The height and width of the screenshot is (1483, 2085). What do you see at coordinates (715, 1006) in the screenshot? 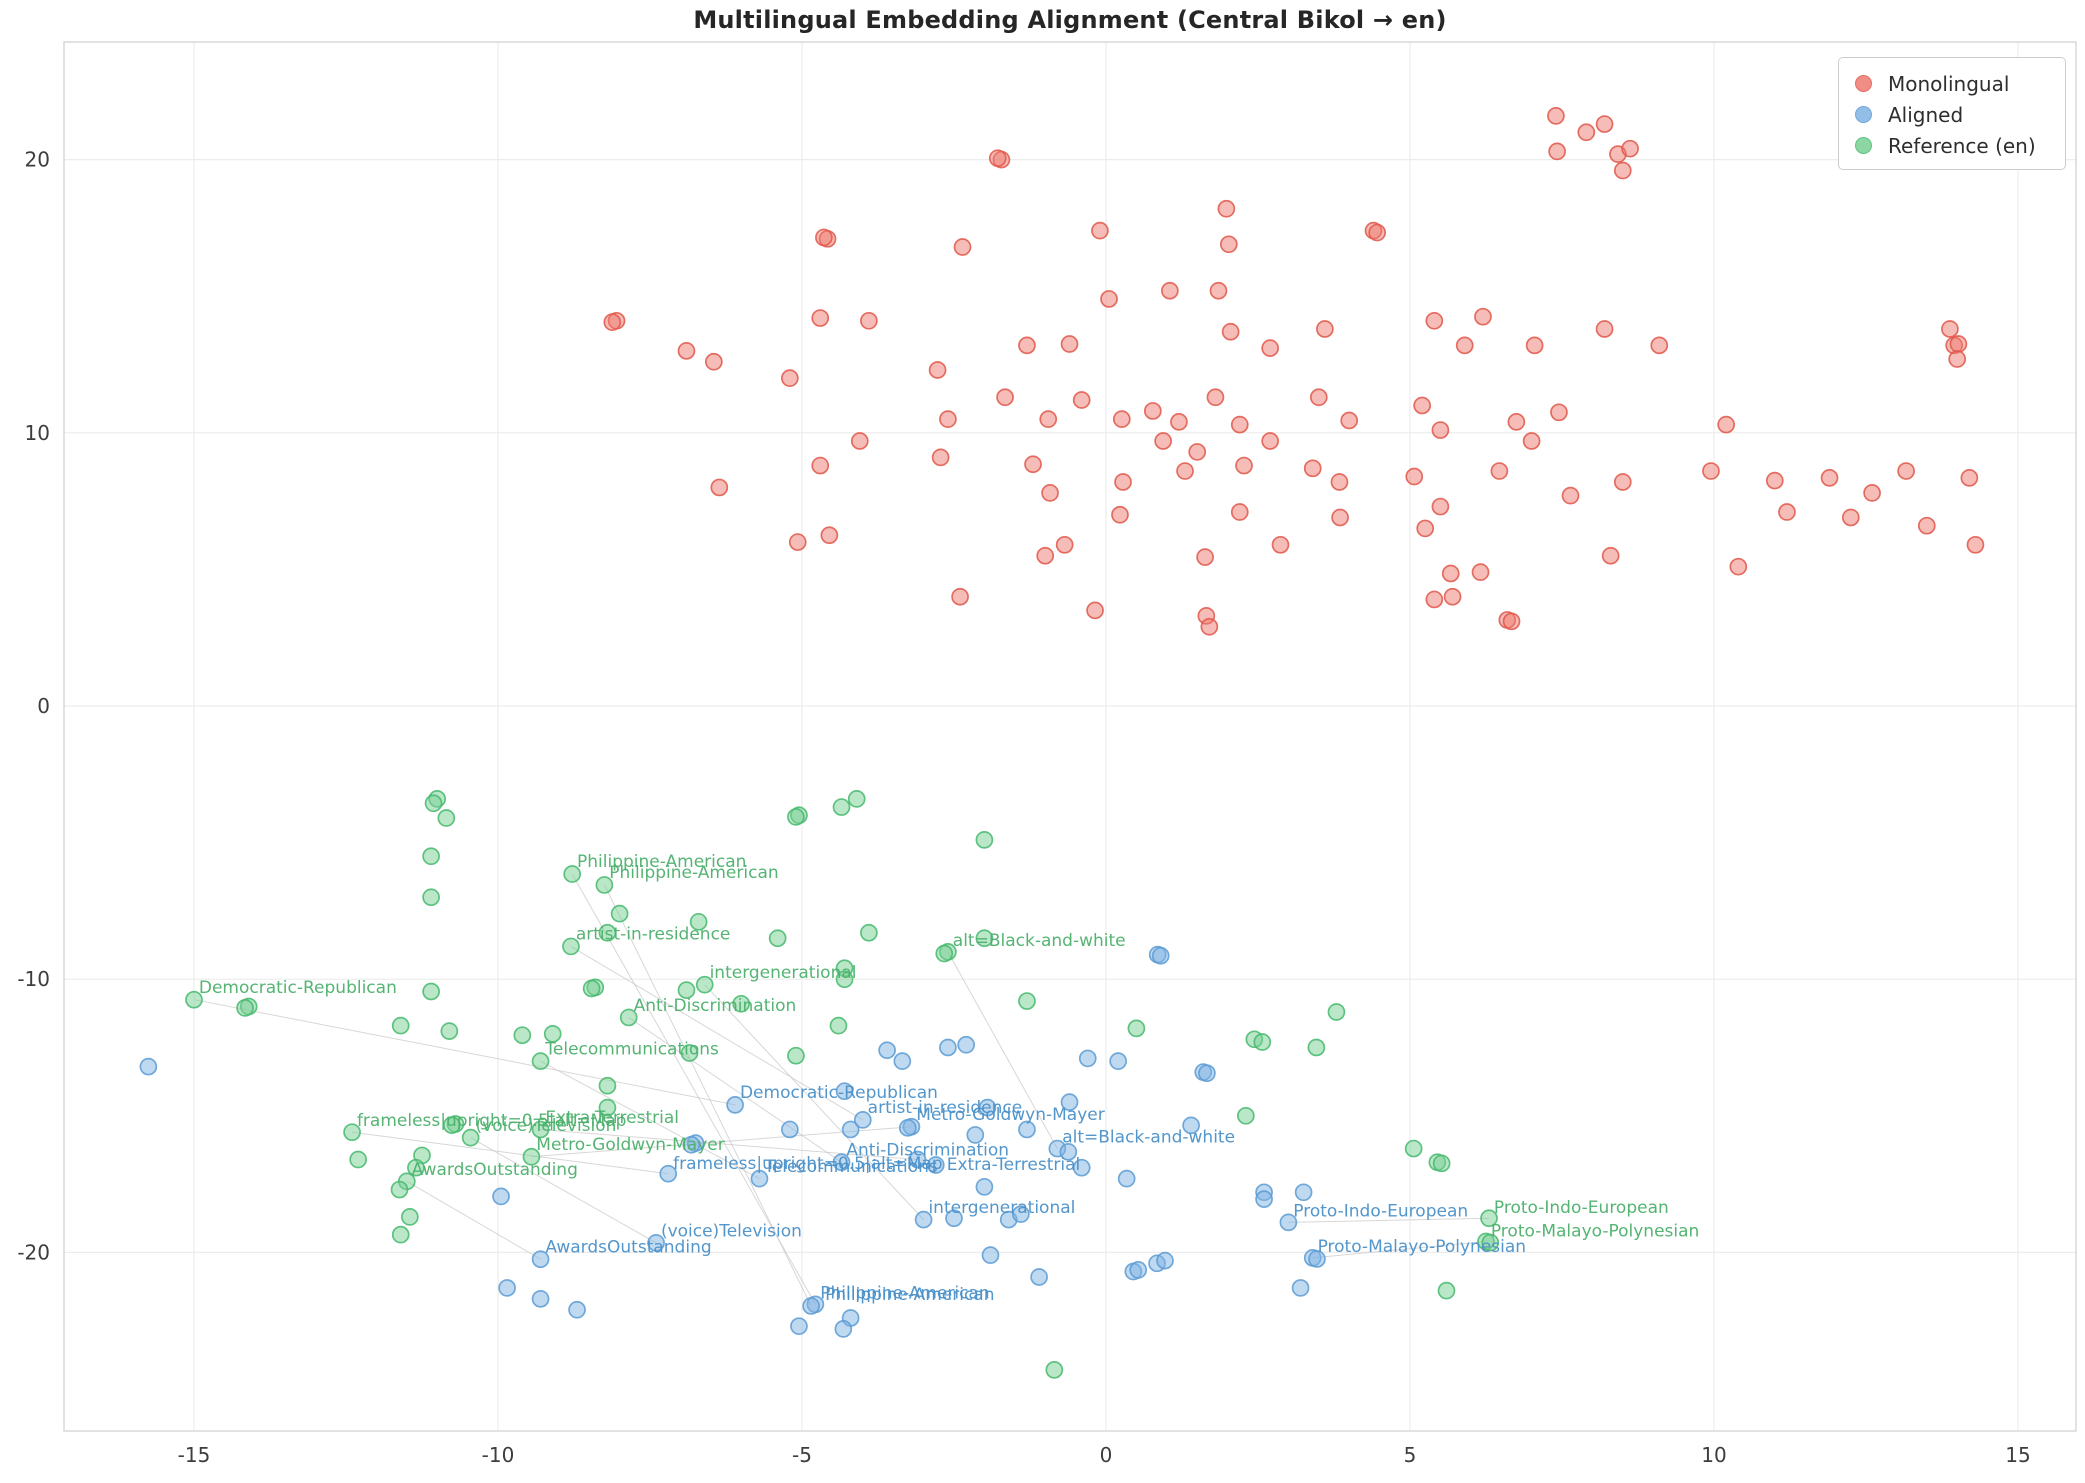
I see `reference-annotation-label: Anti-Discrimination` at bounding box center [715, 1006].